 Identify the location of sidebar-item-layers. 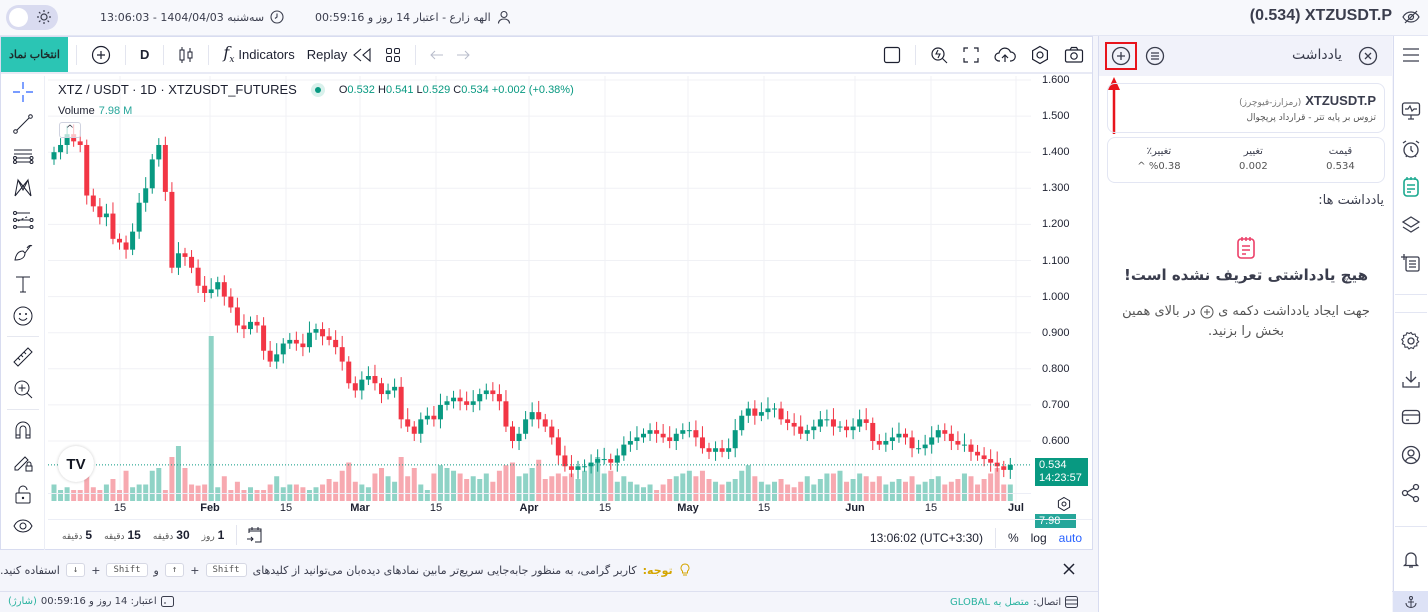
(1411, 225).